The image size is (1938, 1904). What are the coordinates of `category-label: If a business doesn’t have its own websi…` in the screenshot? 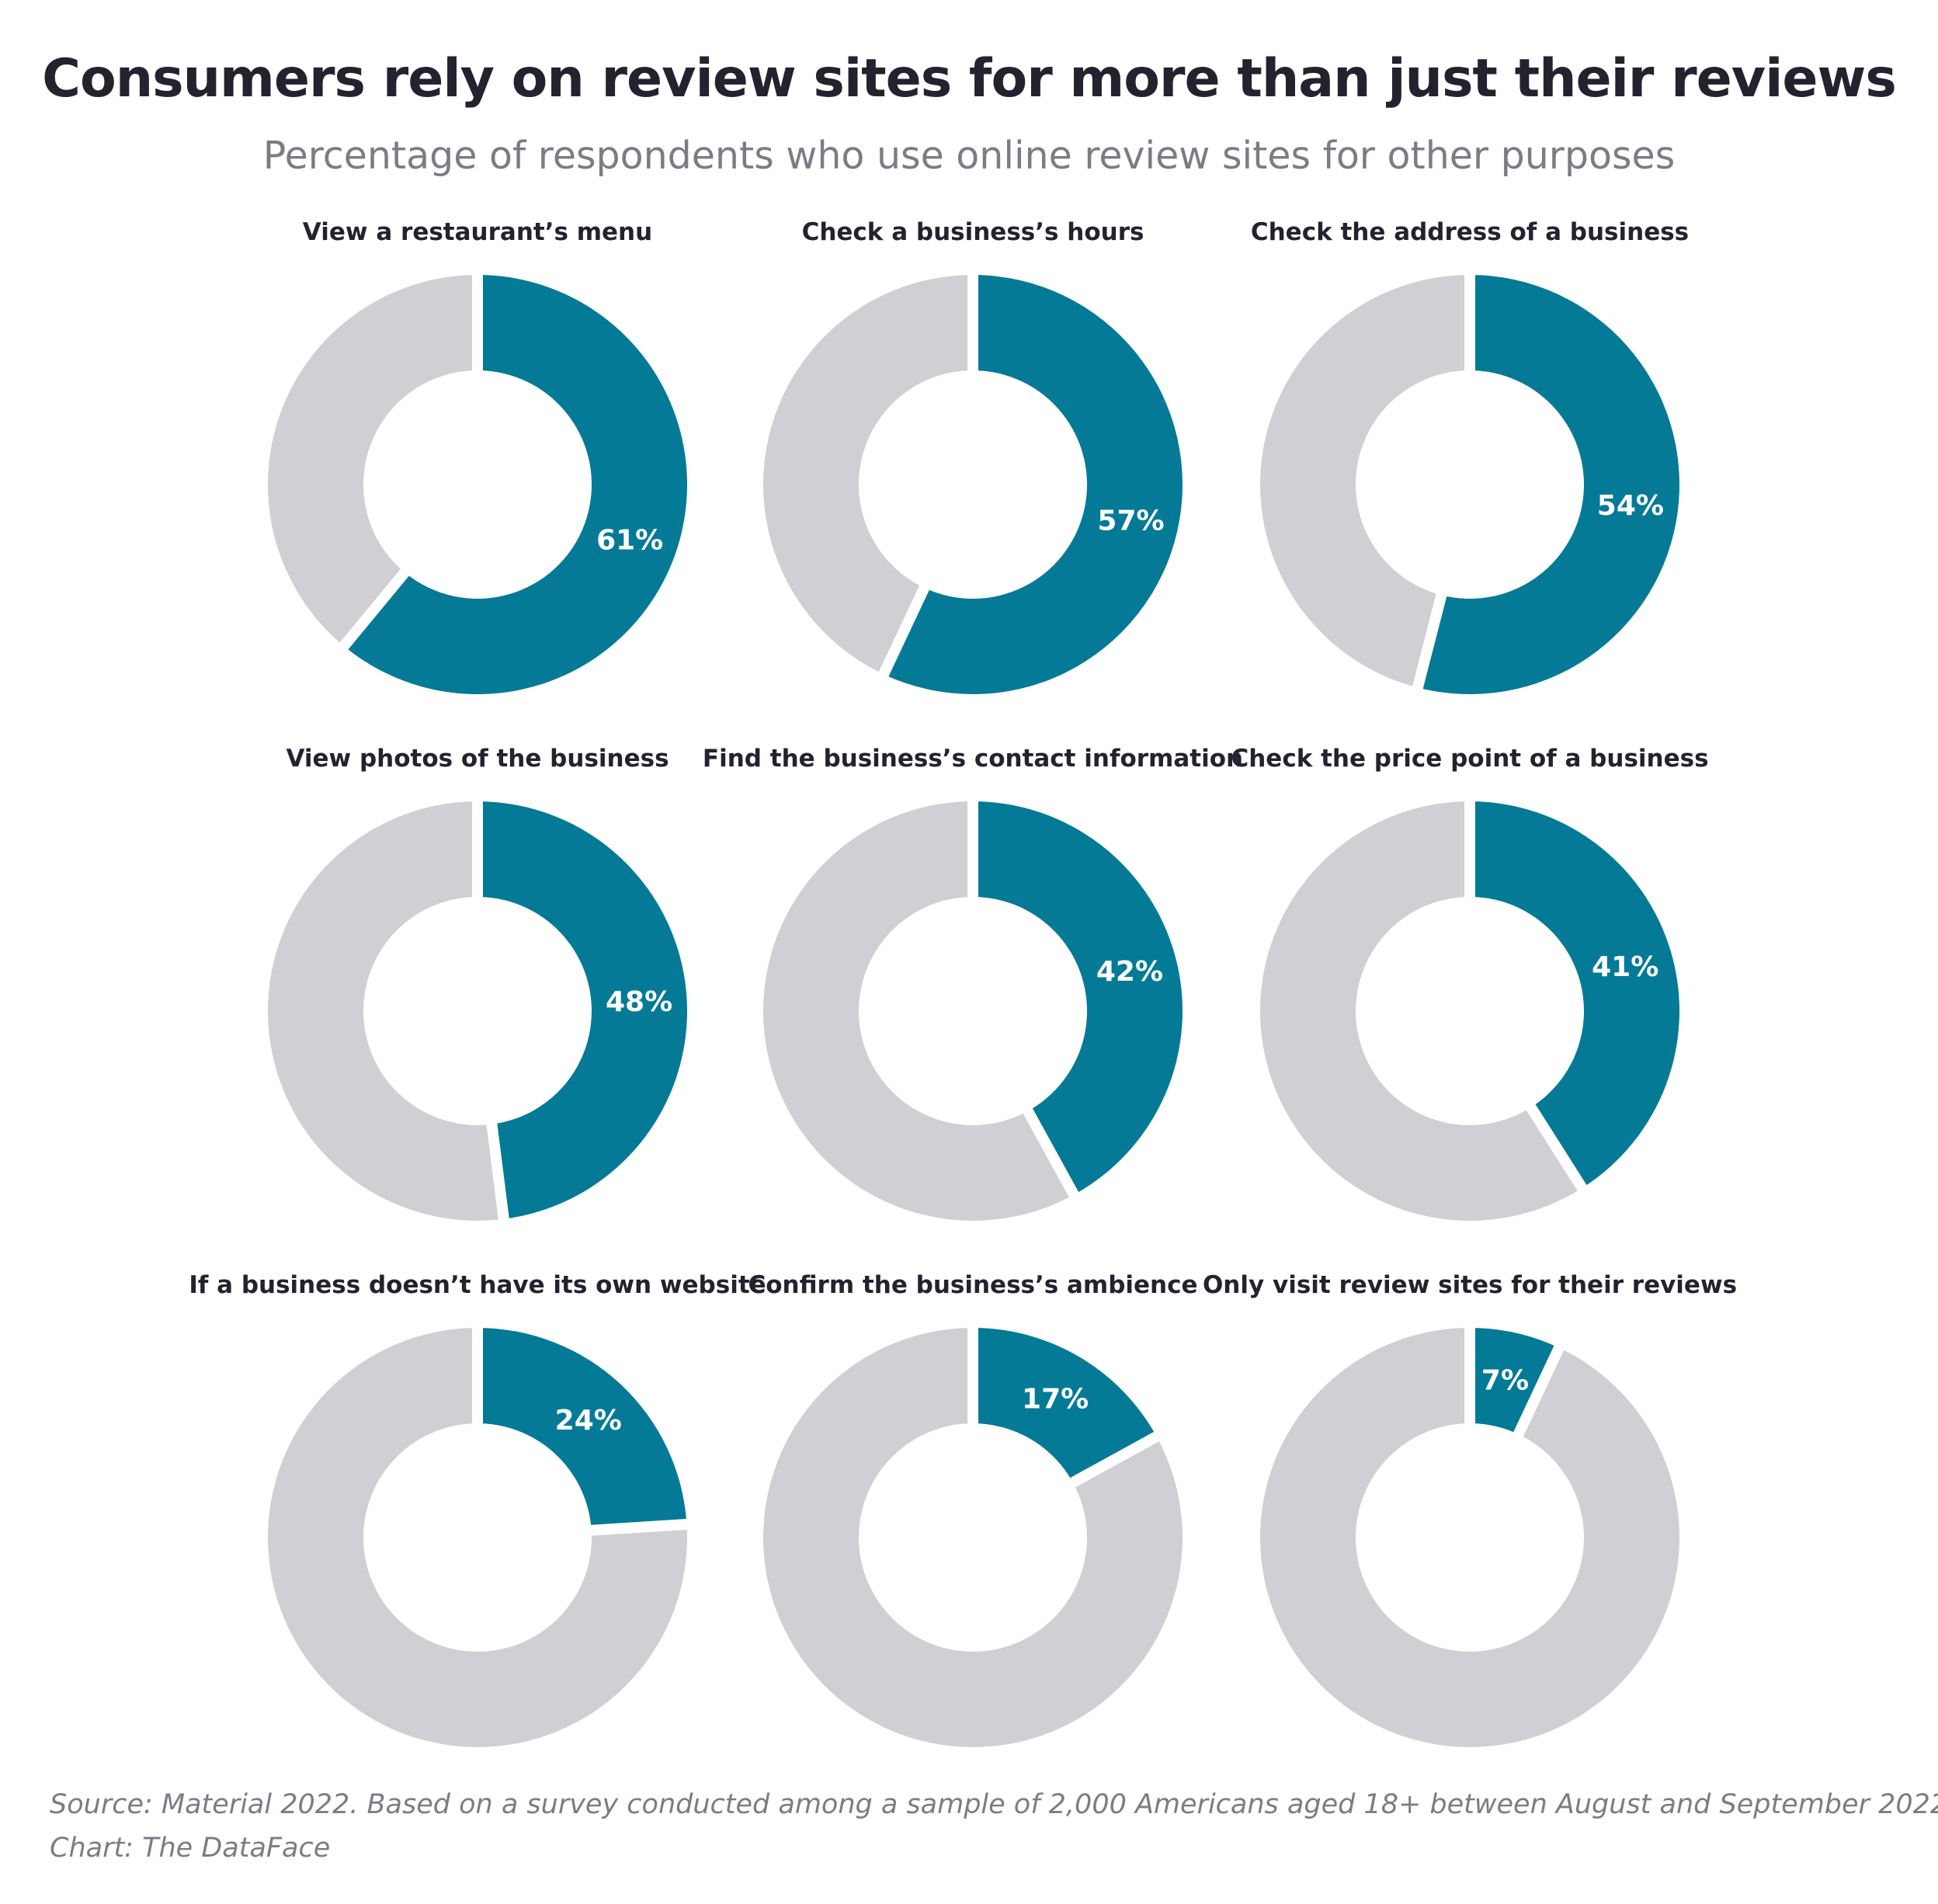 It's located at (478, 1285).